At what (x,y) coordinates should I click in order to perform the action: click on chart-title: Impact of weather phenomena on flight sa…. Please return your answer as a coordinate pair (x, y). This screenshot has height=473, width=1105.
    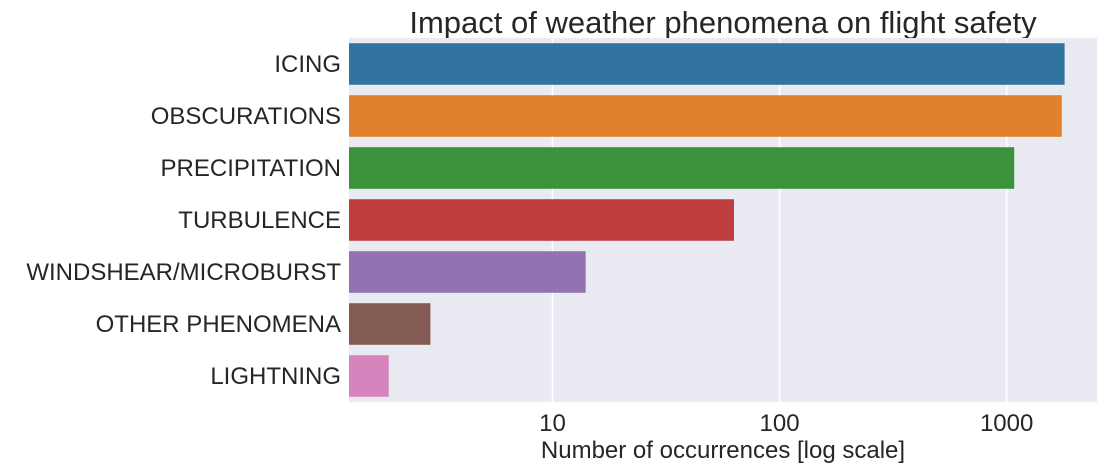
    Looking at the image, I should click on (723, 22).